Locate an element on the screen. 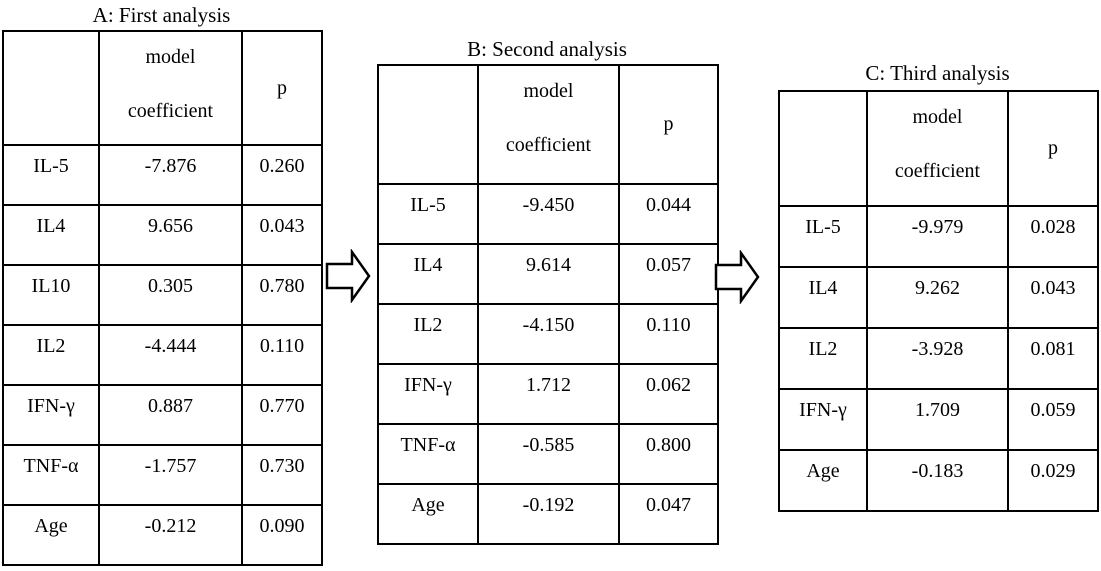  coefficient-value: 0.305 is located at coordinates (170, 295).